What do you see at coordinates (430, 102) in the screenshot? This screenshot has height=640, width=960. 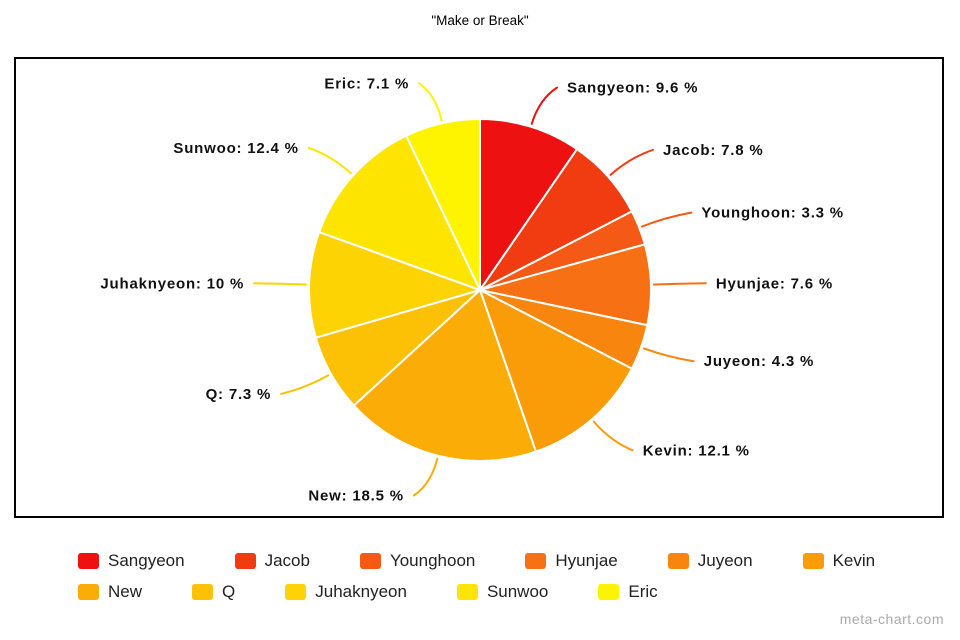 I see `leader-line-eric` at bounding box center [430, 102].